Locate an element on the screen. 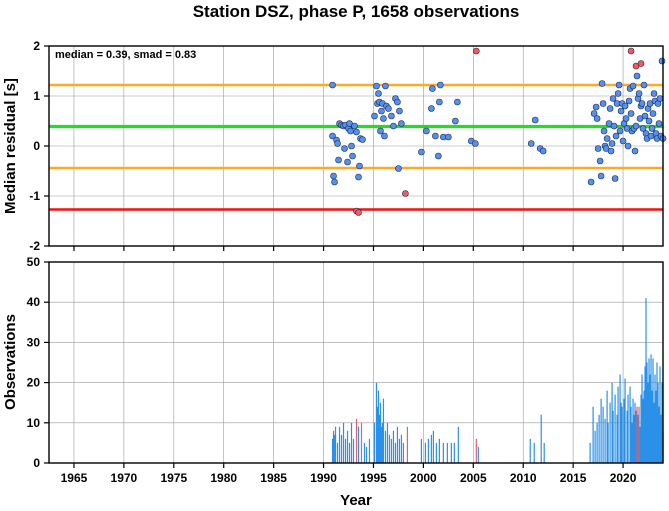 Image resolution: width=669 pixels, height=511 pixels. x-tick-label: 1995 is located at coordinates (373, 478).